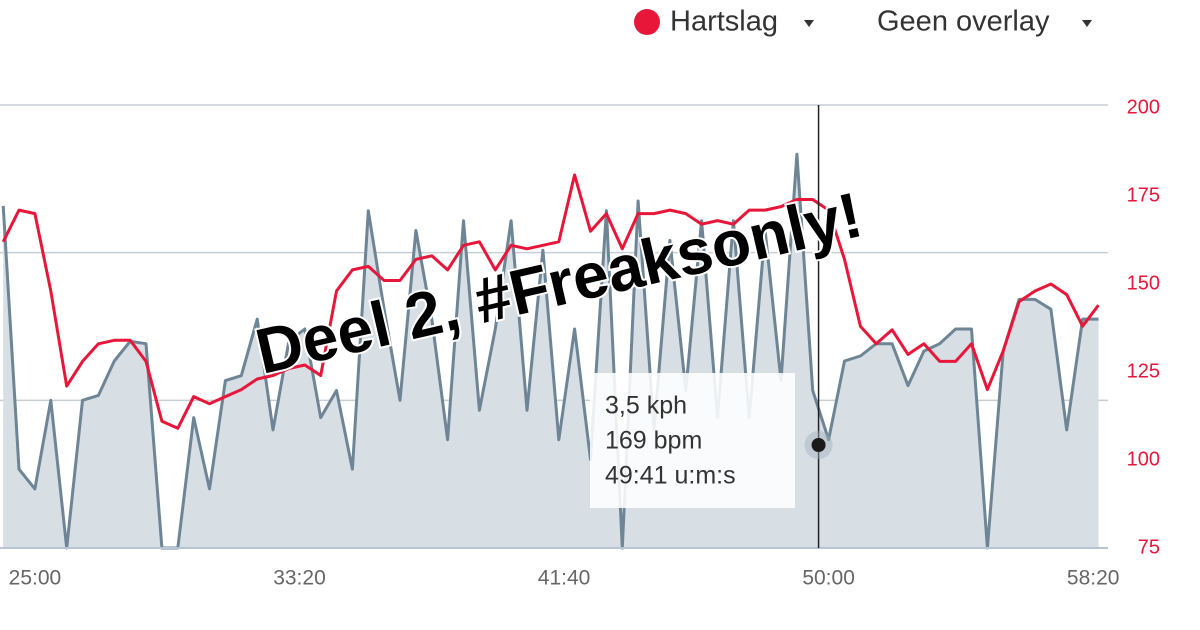 Image resolution: width=1200 pixels, height=630 pixels. I want to click on y2-tick-label: 125, so click(1143, 371).